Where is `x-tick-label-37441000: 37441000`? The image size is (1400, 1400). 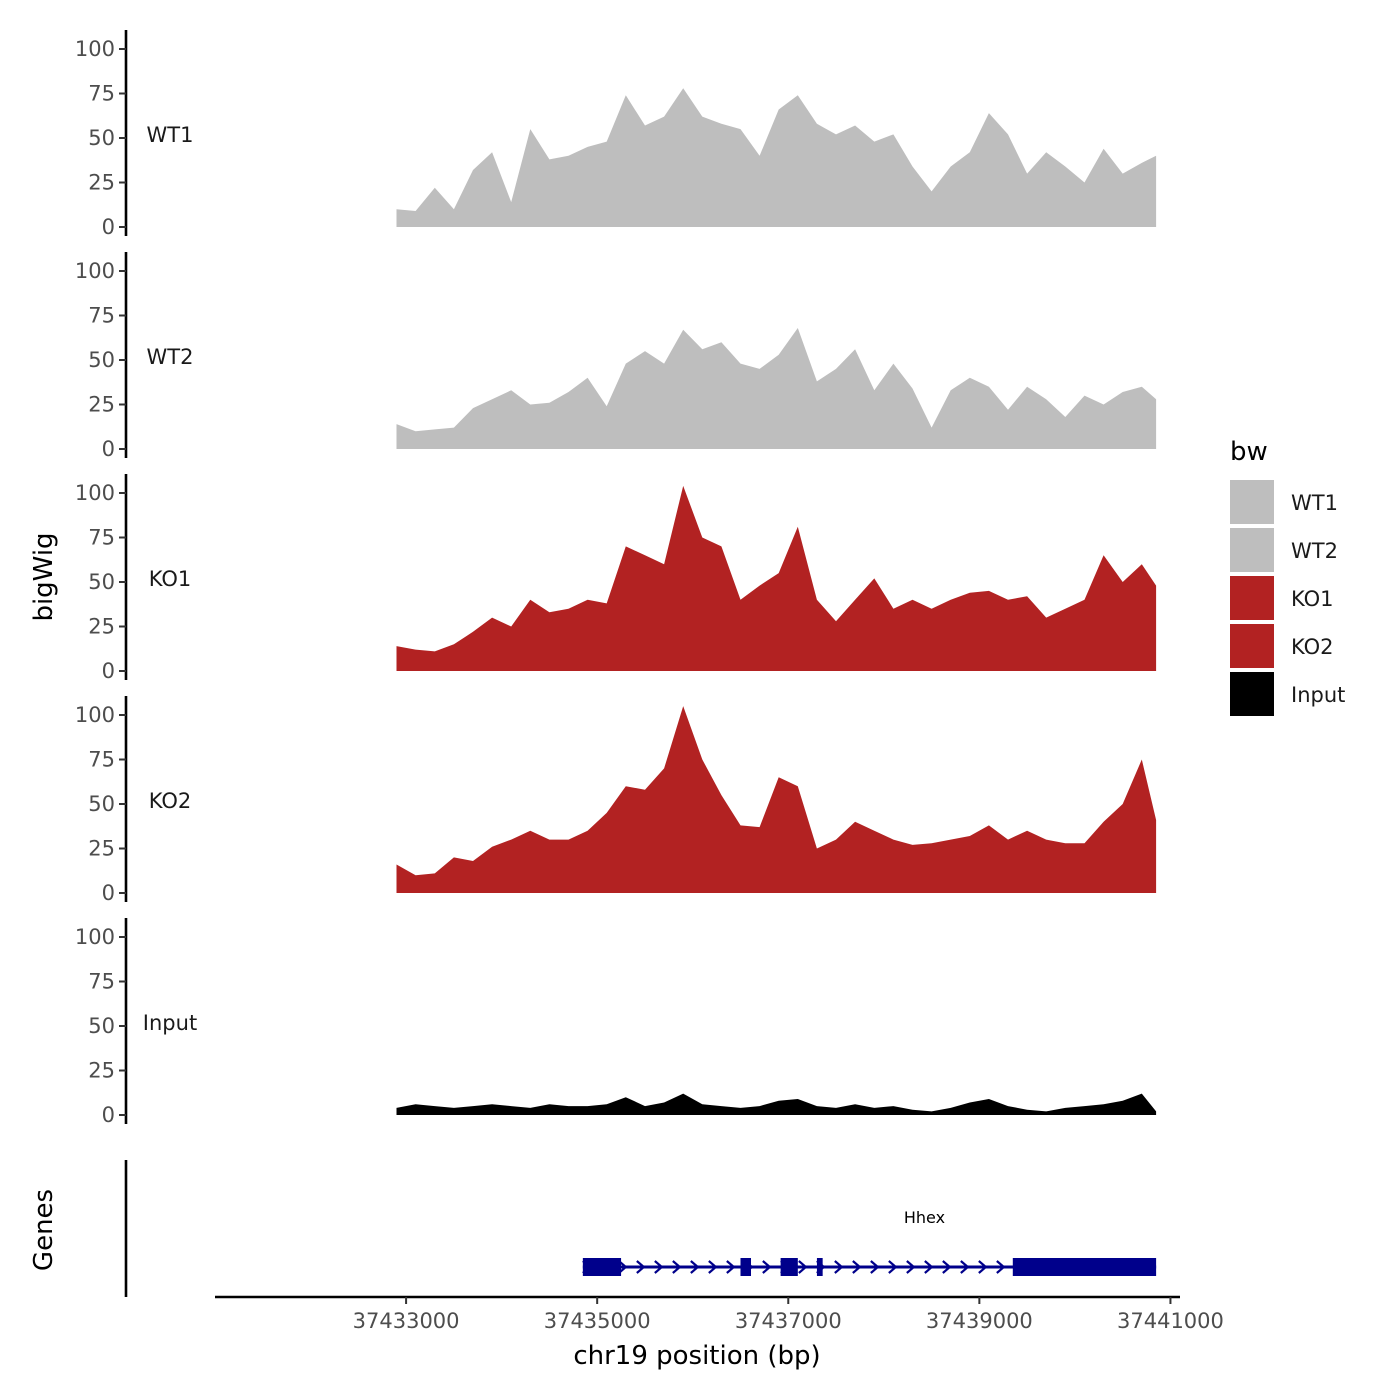
x-tick-label-37441000: 37441000 is located at coordinates (1170, 1321).